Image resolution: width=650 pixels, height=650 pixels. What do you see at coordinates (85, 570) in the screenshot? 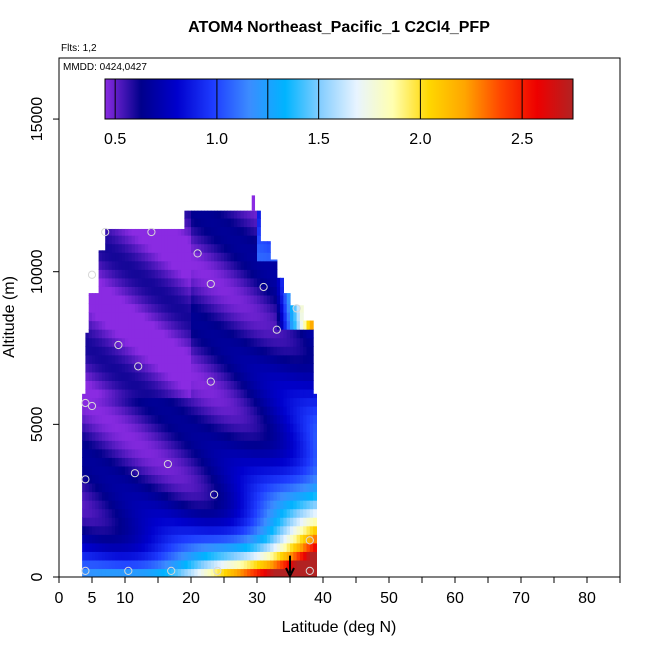
I see `sample-point` at bounding box center [85, 570].